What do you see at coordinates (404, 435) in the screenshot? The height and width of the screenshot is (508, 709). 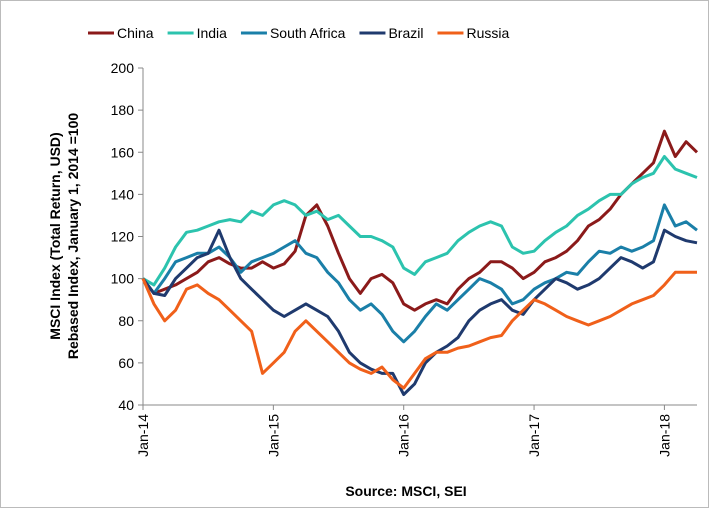 I see `x-tick-label: Jan-16` at bounding box center [404, 435].